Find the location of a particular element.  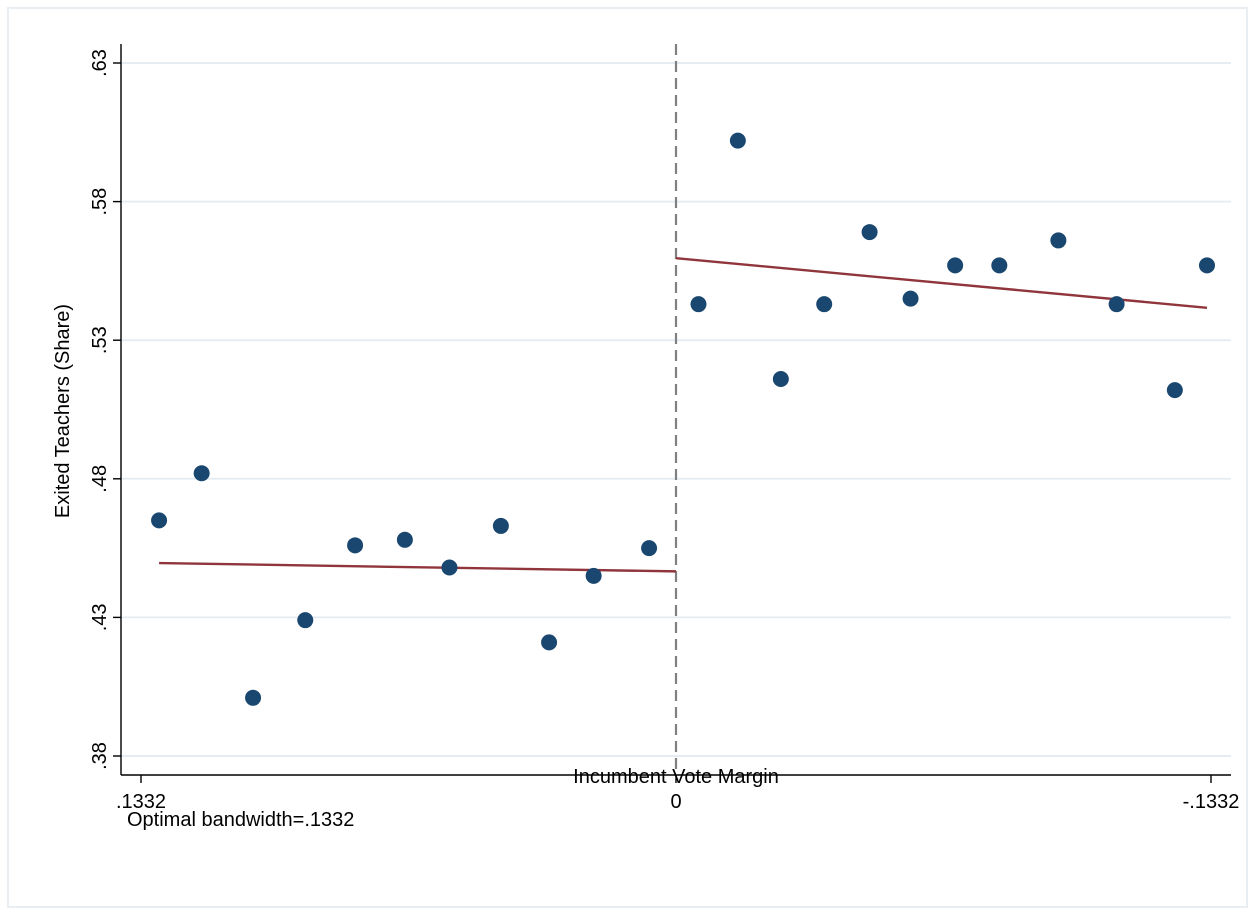

y-tick-label: .43 is located at coordinates (100, 617).